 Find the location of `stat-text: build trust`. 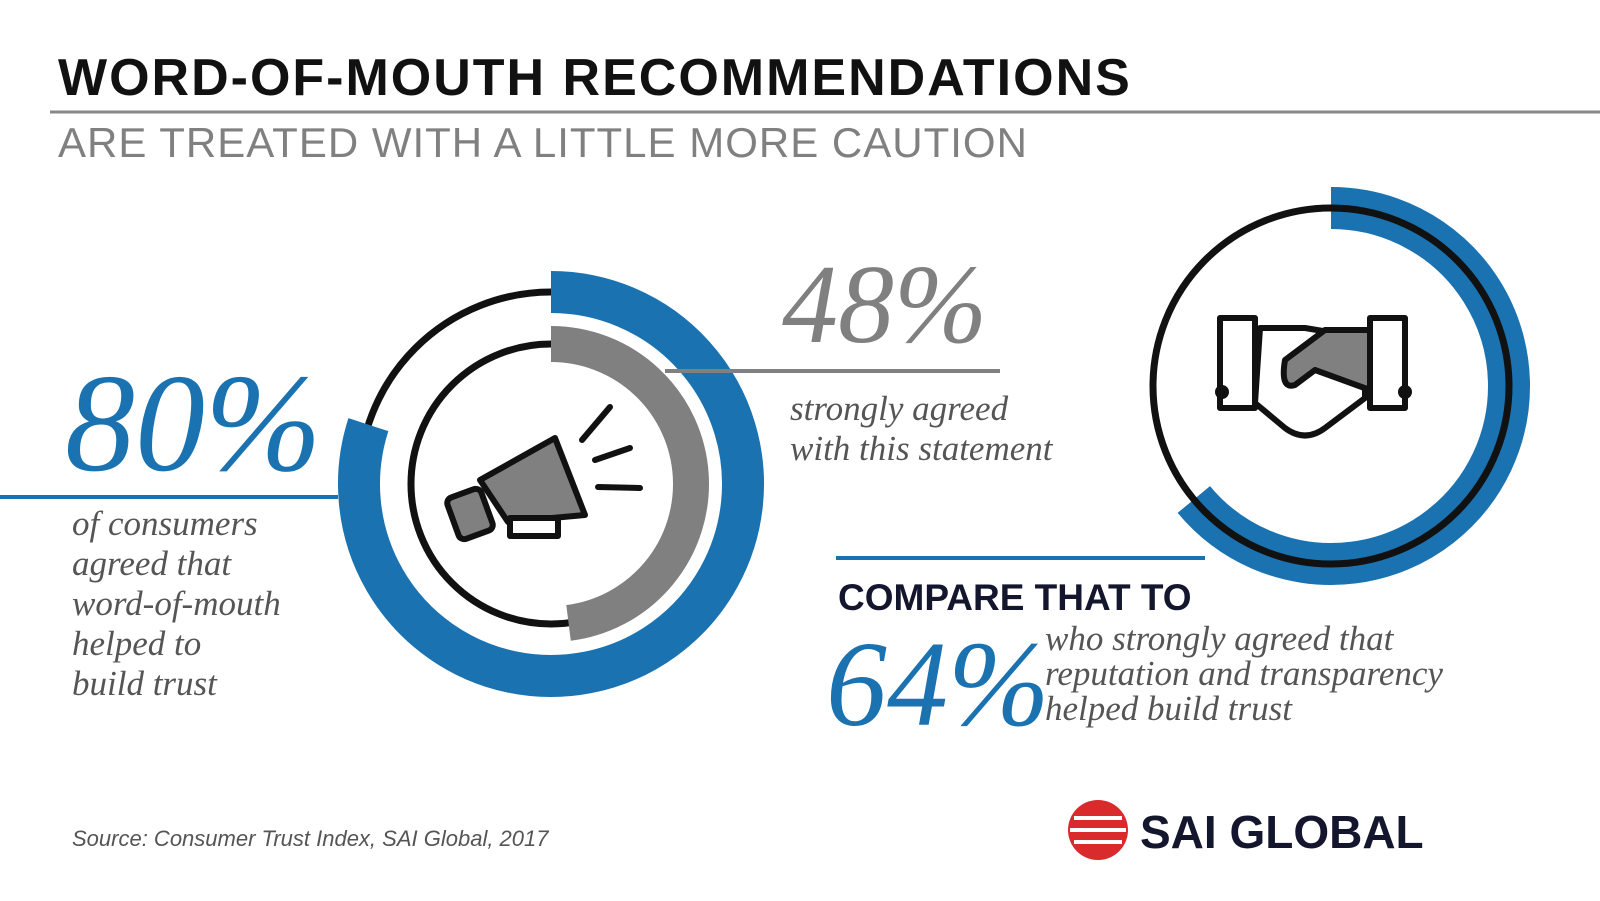

stat-text: build trust is located at coordinates (145, 683).